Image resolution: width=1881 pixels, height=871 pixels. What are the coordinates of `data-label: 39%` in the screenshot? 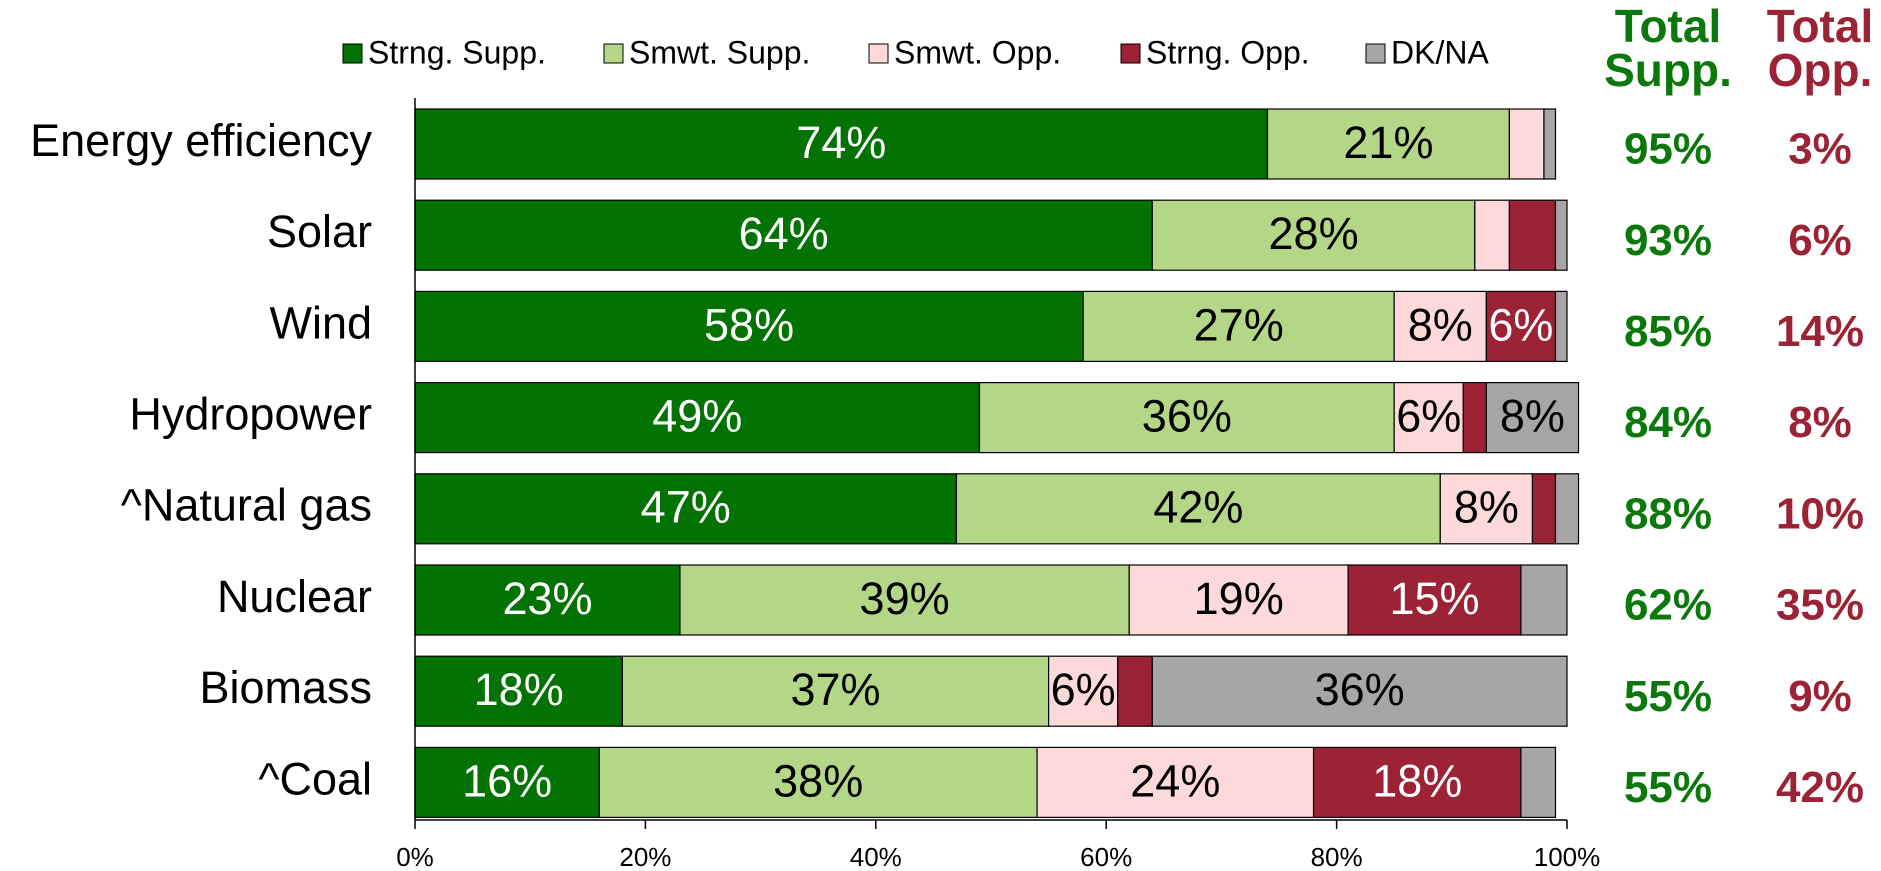 It's located at (905, 598).